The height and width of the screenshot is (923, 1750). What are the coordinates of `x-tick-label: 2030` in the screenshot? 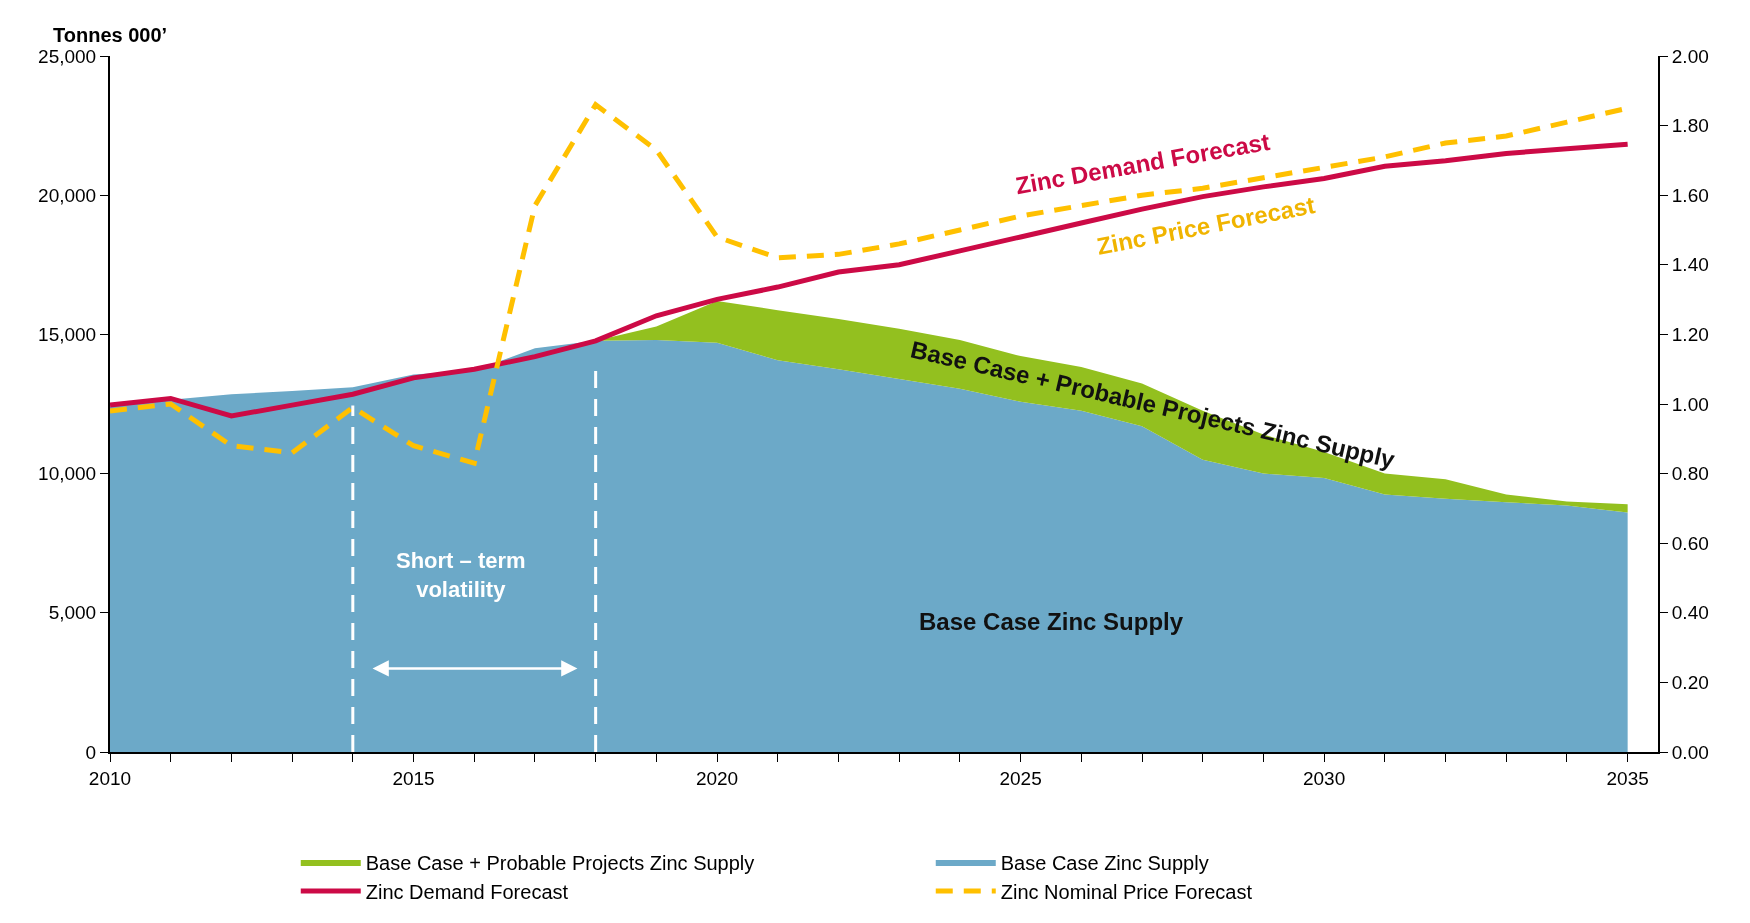 It's located at (1324, 778).